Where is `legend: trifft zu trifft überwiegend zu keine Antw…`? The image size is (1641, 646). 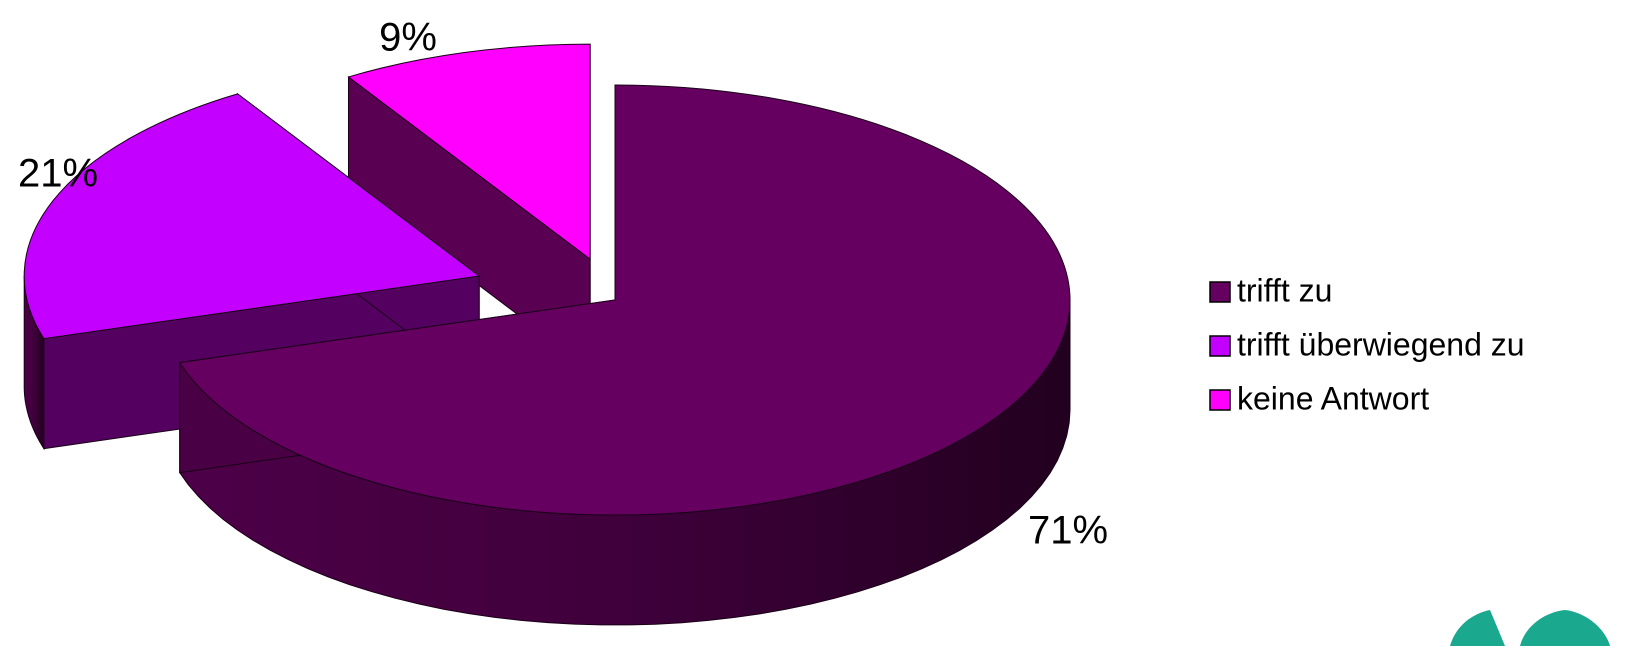
legend: trifft zu trifft überwiegend zu keine Antw… is located at coordinates (1367, 344).